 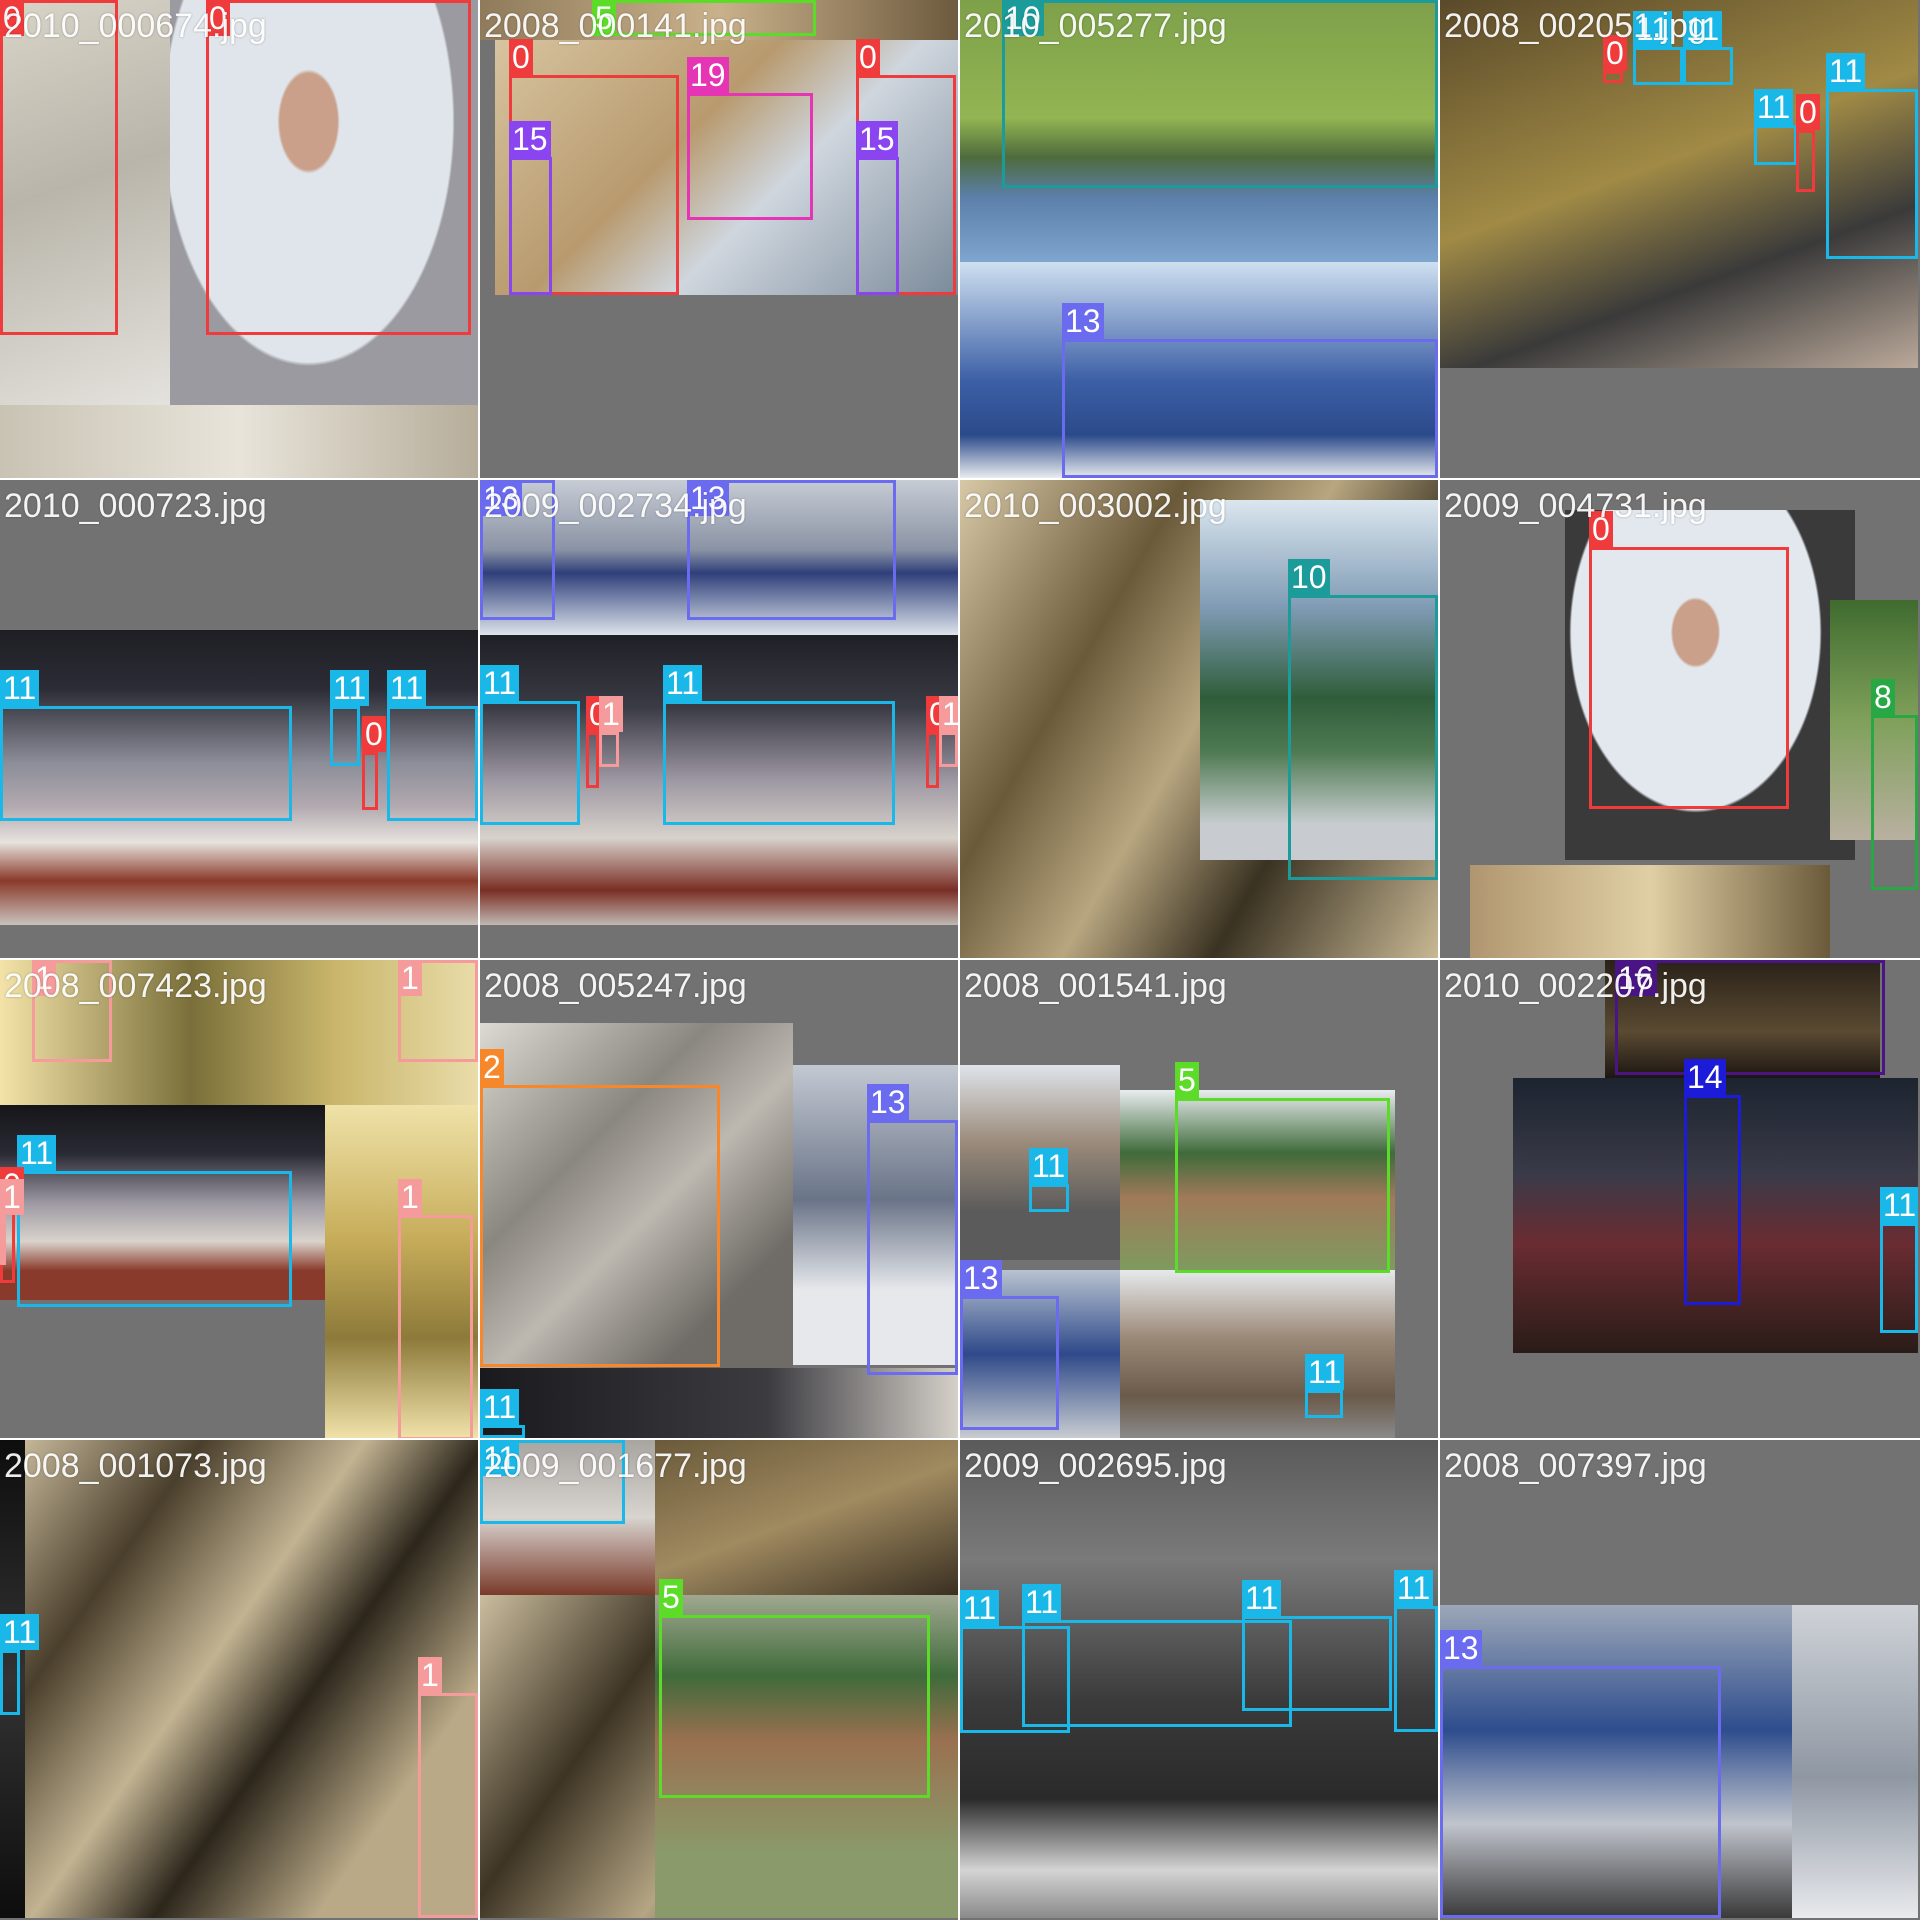 What do you see at coordinates (1575, 1466) in the screenshot?
I see `image-filename: 2008_007397.jpg` at bounding box center [1575, 1466].